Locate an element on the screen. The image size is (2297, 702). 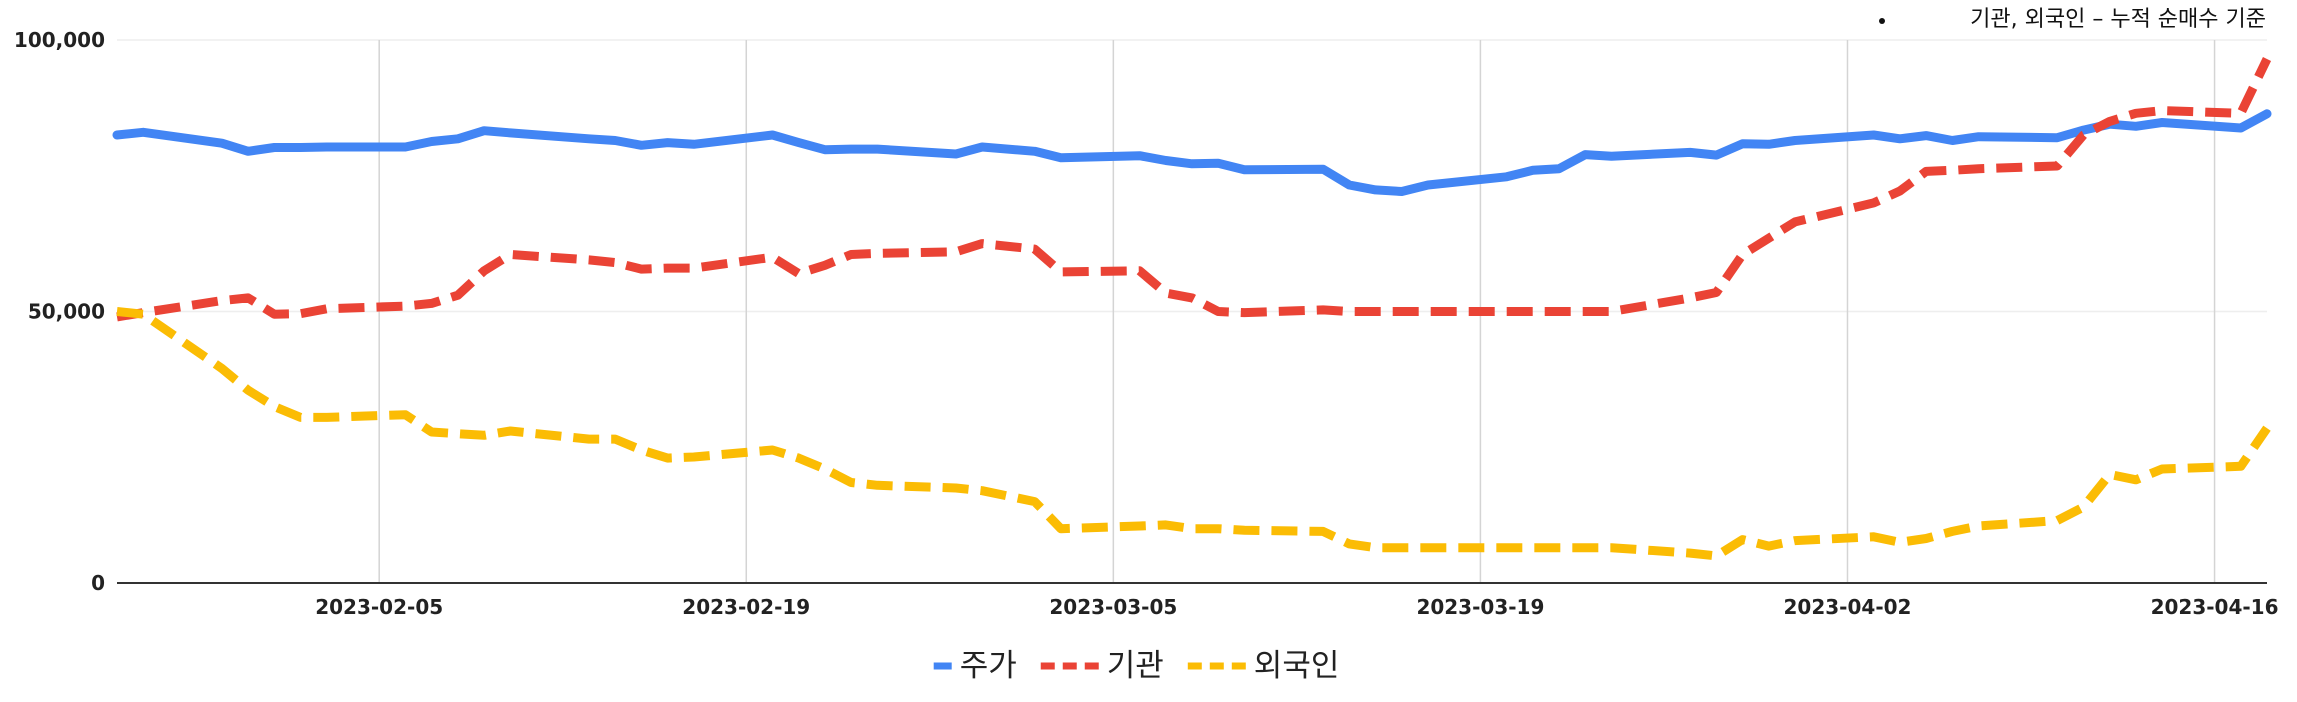
legend-label: 기관 is located at coordinates (1135, 666).